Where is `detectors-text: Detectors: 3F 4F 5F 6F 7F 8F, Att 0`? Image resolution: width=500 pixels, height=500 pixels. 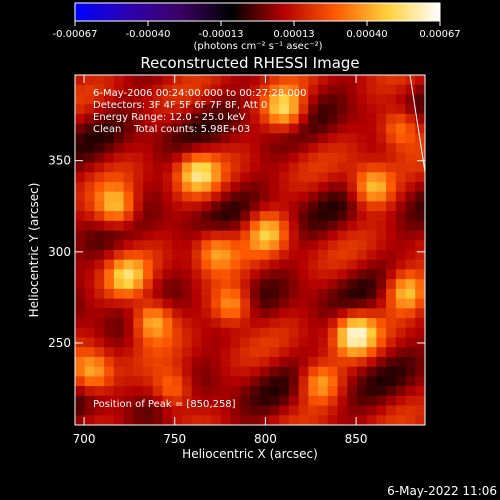 detectors-text: Detectors: 3F 4F 5F 6F 7F 8F, Att 0 is located at coordinates (180, 105).